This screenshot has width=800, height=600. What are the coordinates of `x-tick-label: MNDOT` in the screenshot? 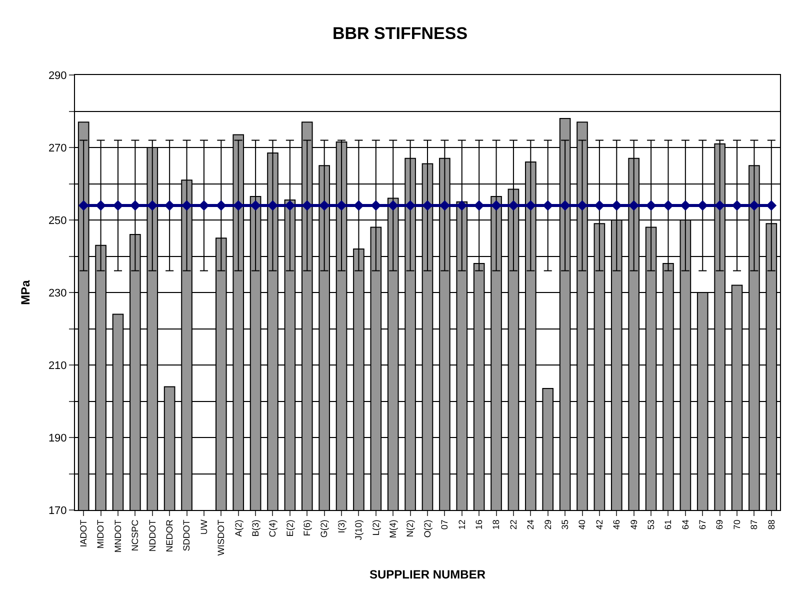 It's located at (117, 536).